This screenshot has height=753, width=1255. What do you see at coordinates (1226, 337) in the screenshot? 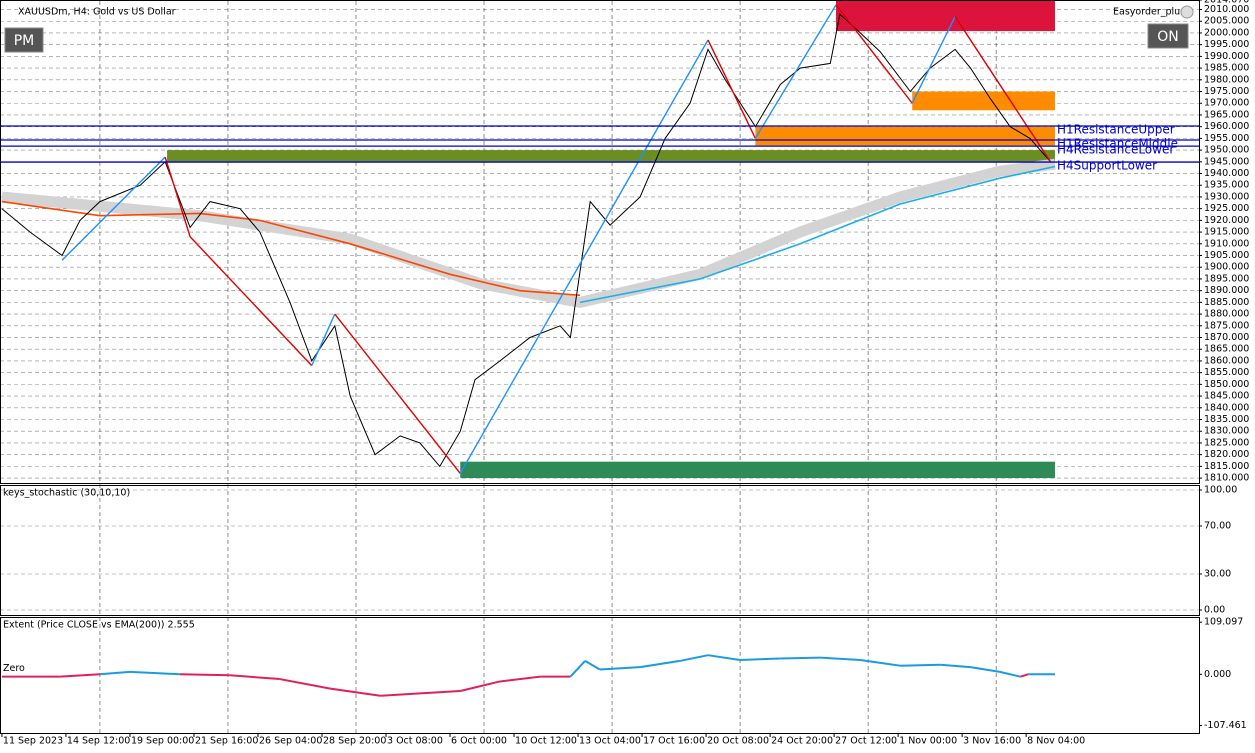
I see `y-tick-label: 1870.000` at bounding box center [1226, 337].